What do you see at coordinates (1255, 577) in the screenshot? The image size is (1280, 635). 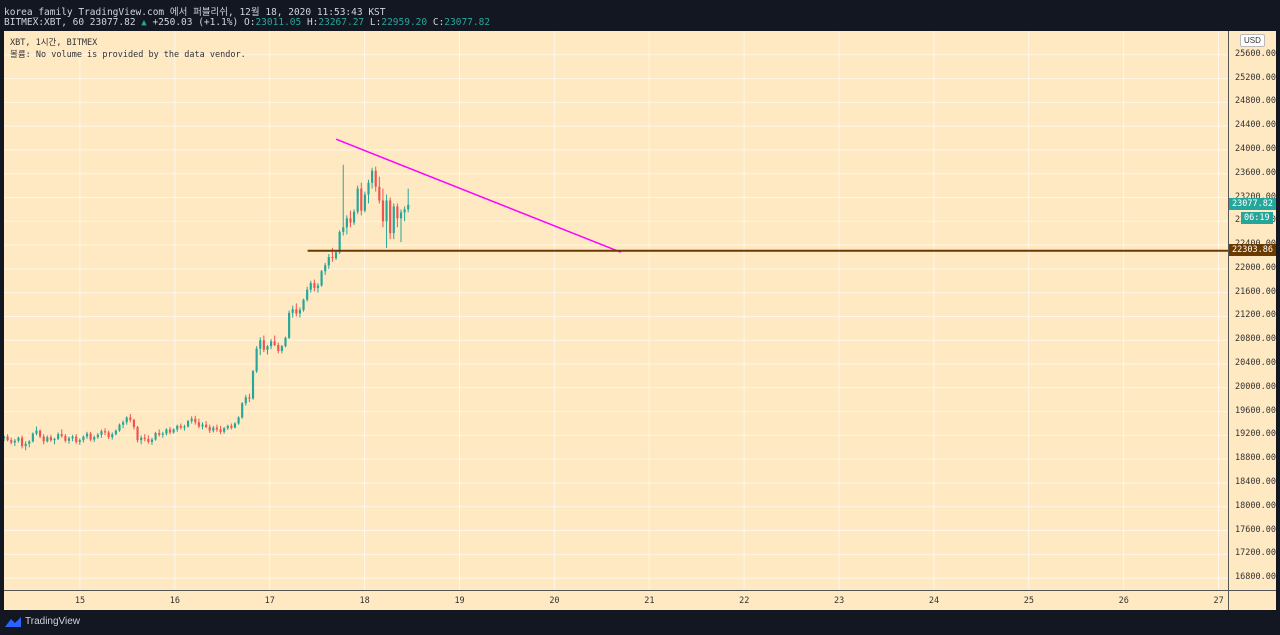 I see `price-tick-label: 16800.00` at bounding box center [1255, 577].